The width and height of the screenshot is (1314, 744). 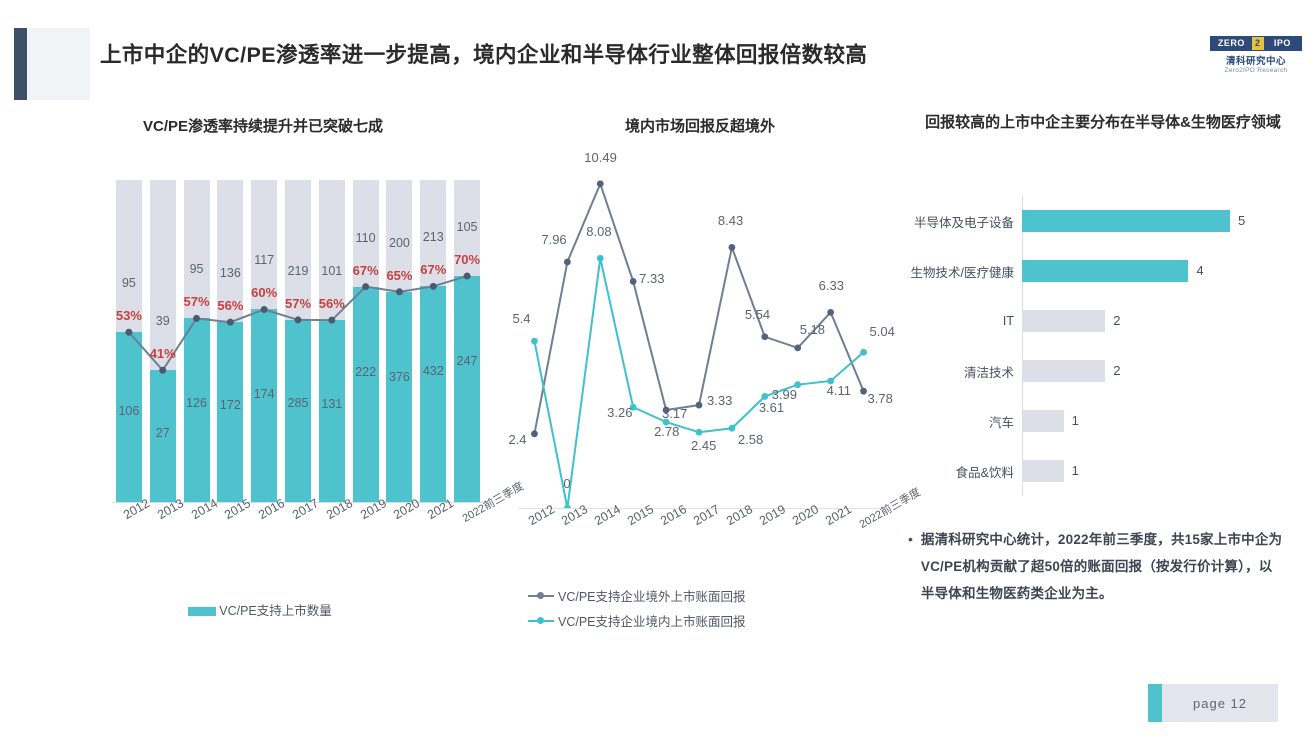 I want to click on bar-column: 95 126, so click(x=196, y=341).